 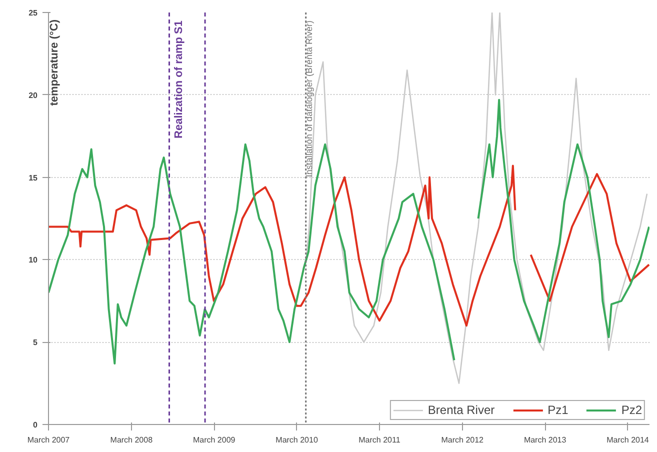 I want to click on x-tick-label: March 2013, so click(x=545, y=440).